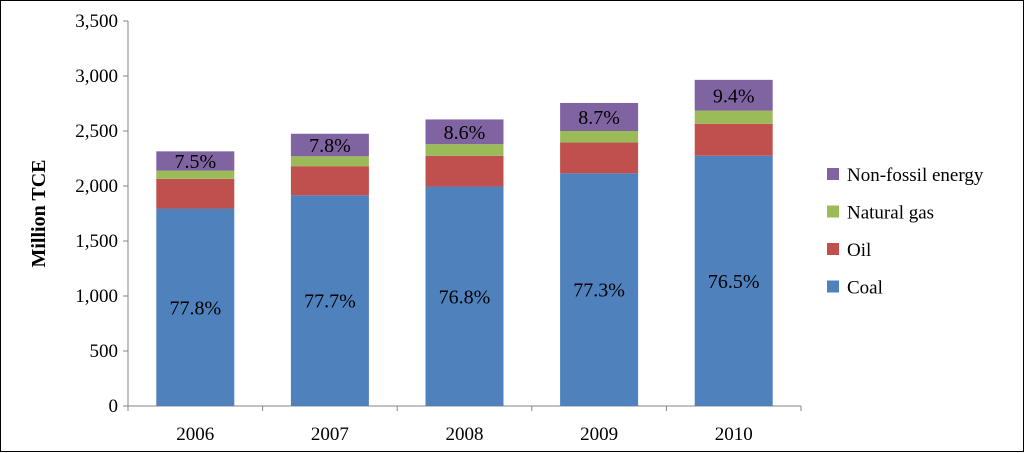  Describe the element at coordinates (734, 434) in the screenshot. I see `x-tick-label: 2010` at that location.